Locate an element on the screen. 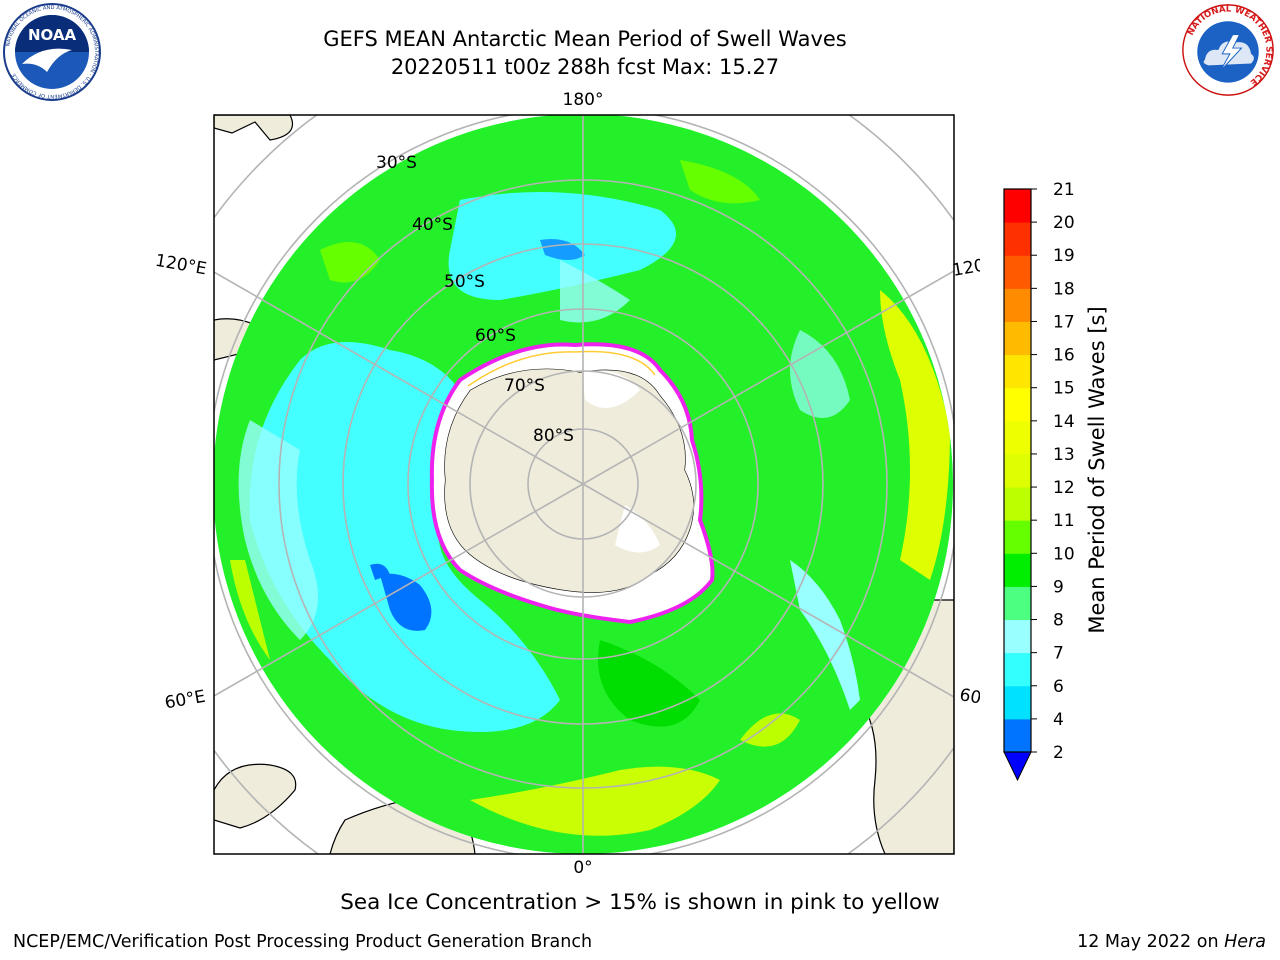  colorbar-tick-label: 16 is located at coordinates (1064, 356).